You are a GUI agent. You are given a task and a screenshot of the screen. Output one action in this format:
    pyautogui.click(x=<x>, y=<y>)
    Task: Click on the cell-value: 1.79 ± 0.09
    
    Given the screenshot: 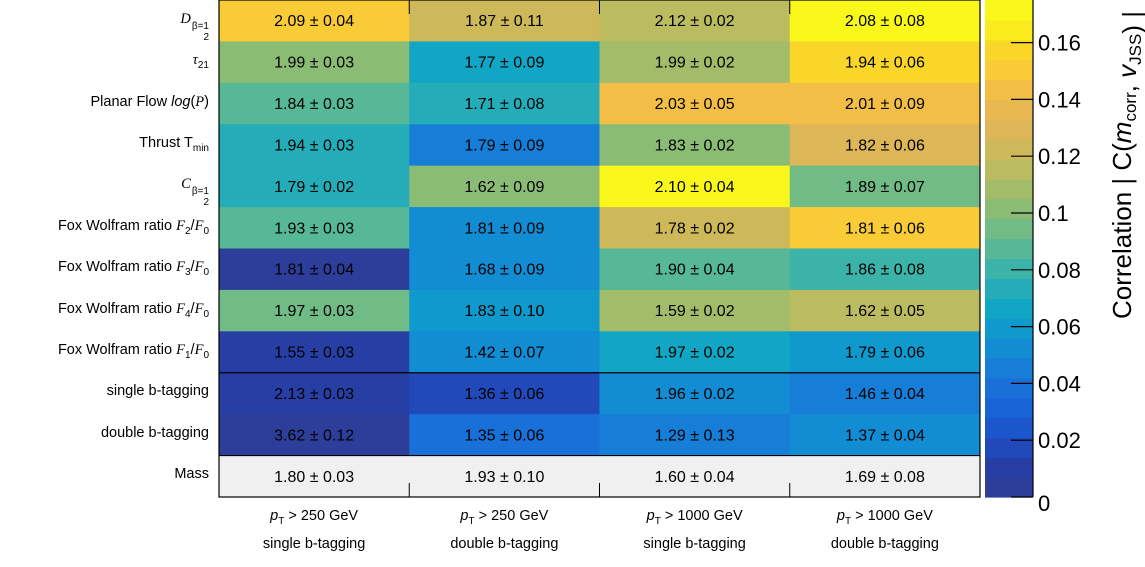 What is the action you would take?
    pyautogui.click(x=504, y=145)
    